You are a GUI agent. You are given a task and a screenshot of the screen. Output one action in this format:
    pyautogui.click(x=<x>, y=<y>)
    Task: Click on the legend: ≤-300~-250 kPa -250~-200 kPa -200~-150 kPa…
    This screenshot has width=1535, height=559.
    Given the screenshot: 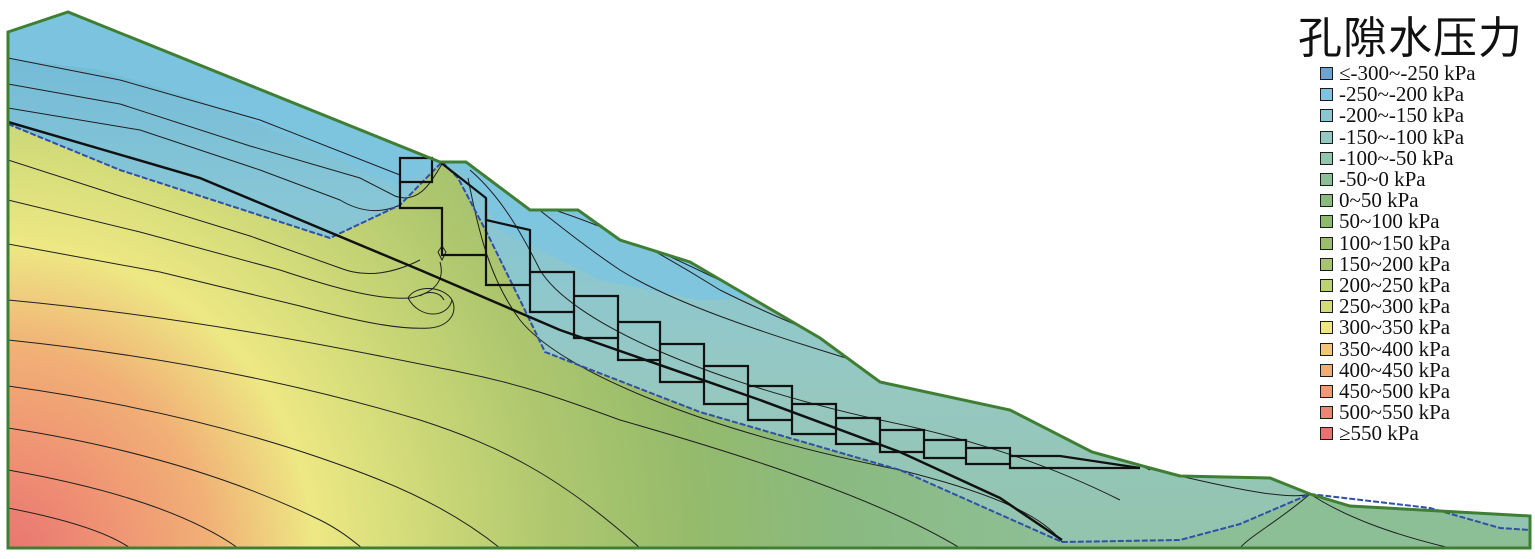 What is the action you would take?
    pyautogui.click(x=1427, y=253)
    